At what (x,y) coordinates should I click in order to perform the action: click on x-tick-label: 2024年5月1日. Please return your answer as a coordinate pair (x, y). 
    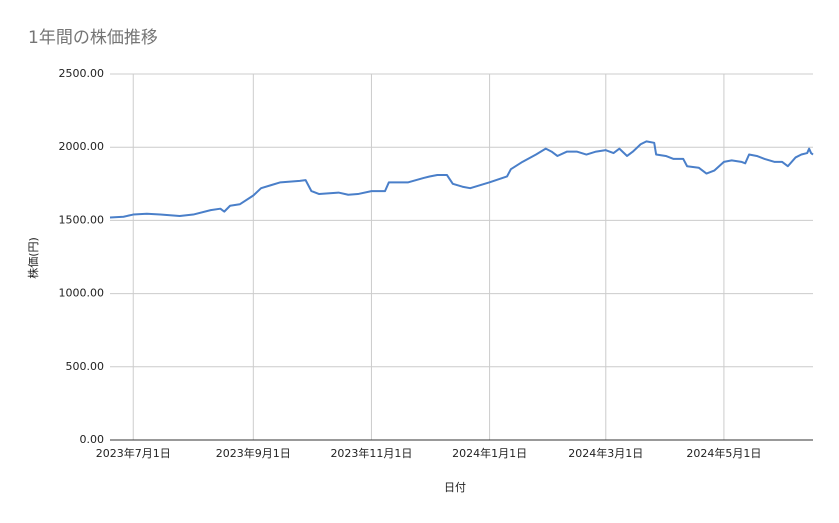
    Looking at the image, I should click on (723, 453).